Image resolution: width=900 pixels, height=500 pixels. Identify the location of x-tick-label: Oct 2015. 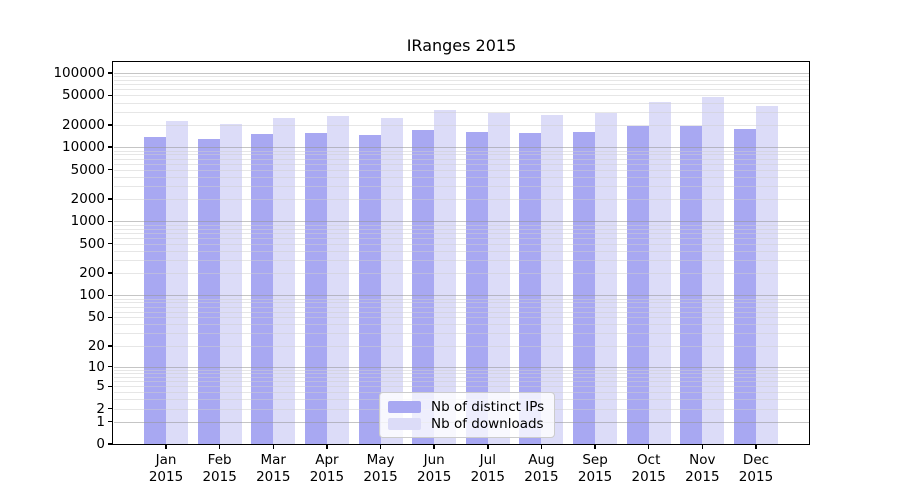
(648, 468).